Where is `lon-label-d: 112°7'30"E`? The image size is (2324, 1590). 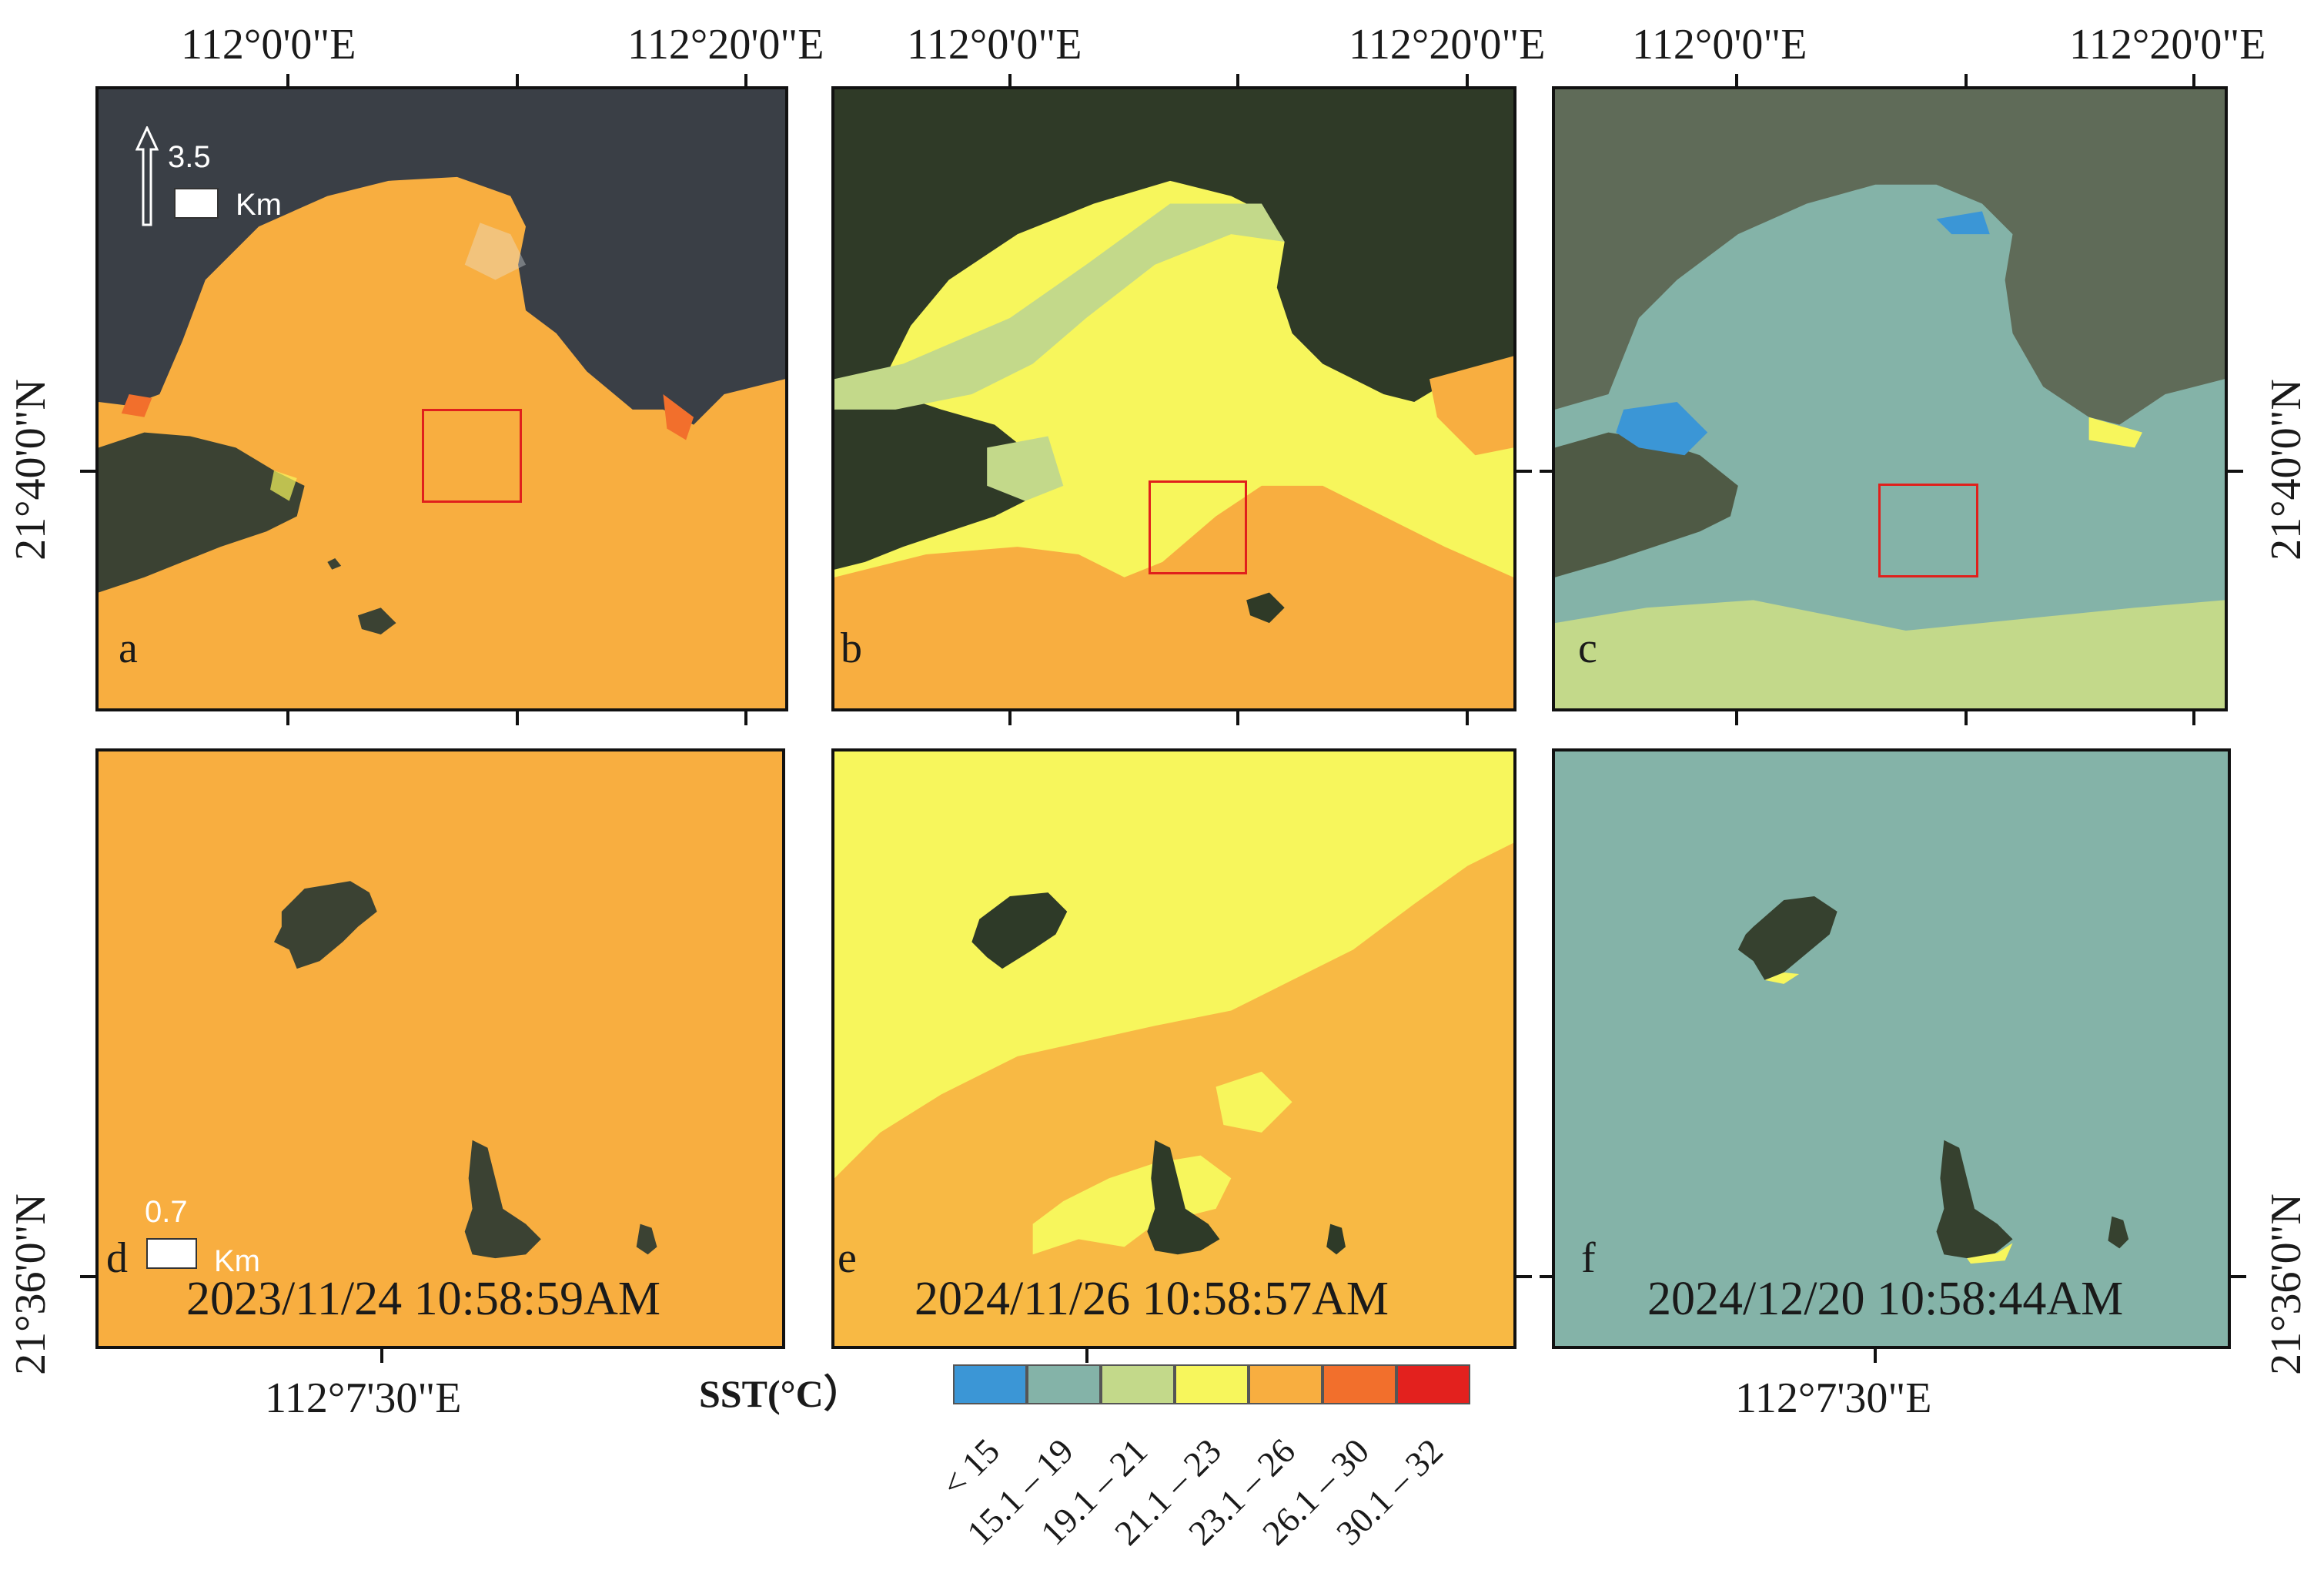 lon-label-d: 112°7'30"E is located at coordinates (363, 1398).